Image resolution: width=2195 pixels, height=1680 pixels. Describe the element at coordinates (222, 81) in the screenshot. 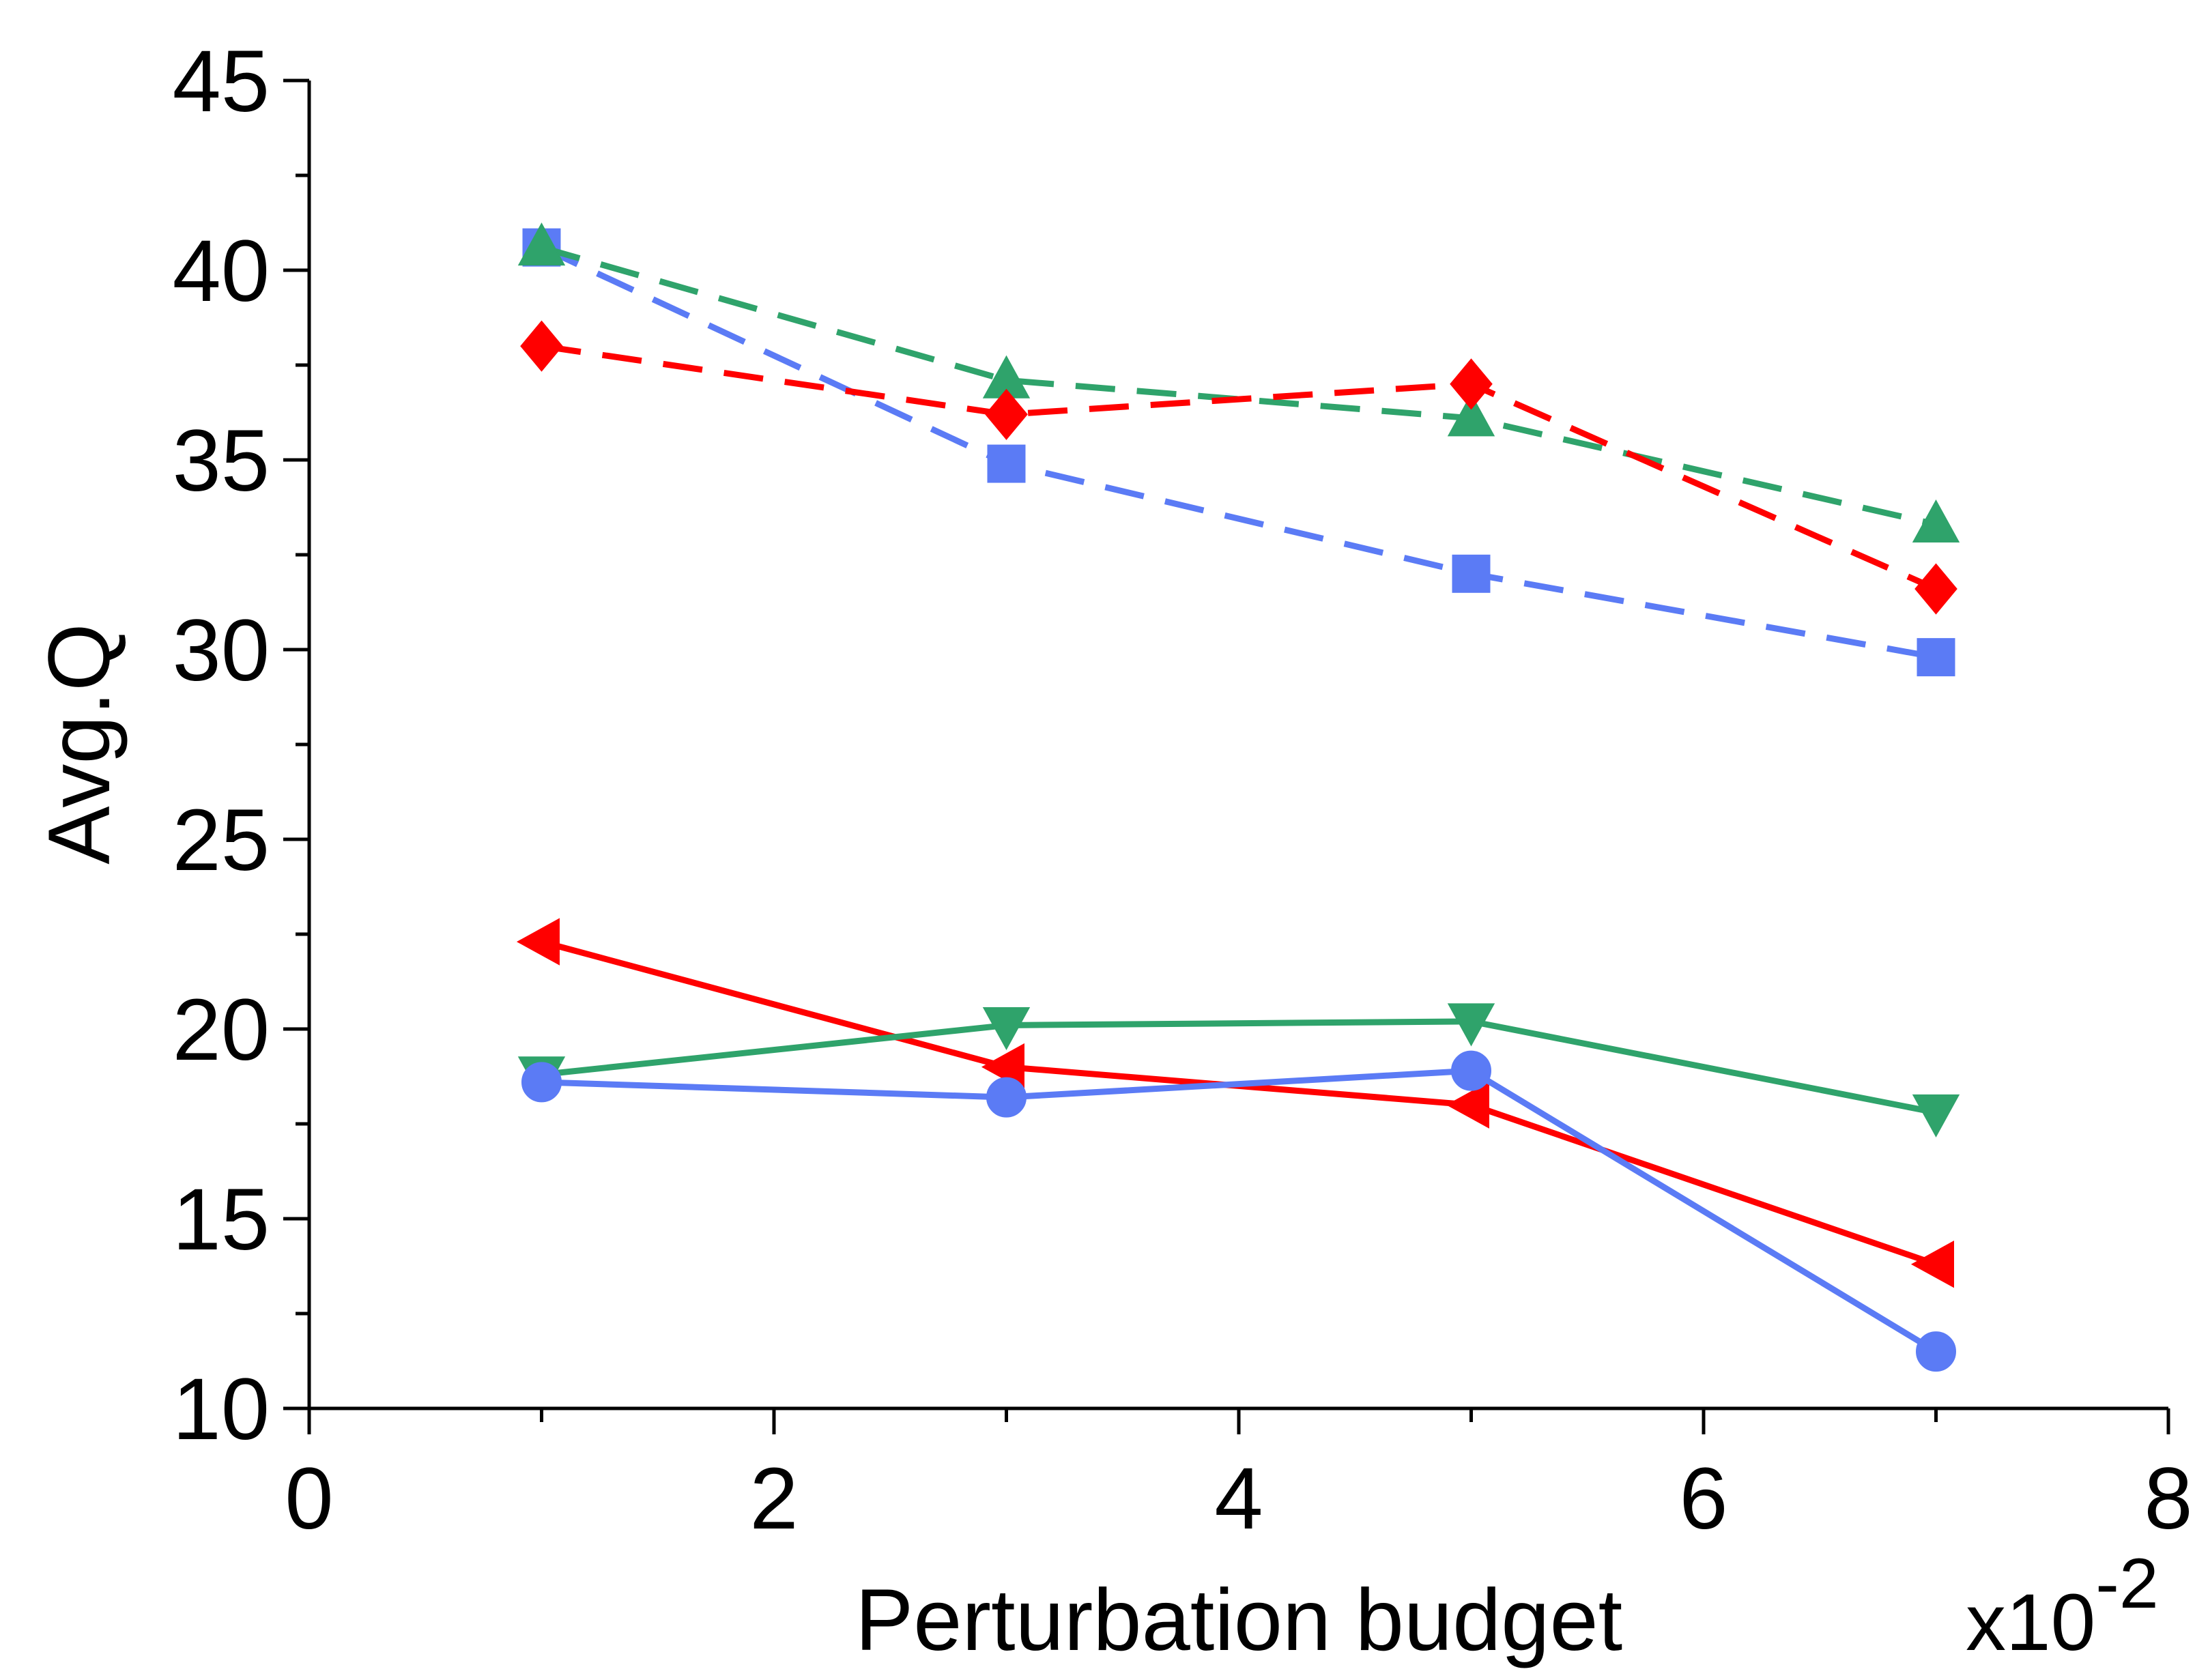

I see `y-tick-label: 45` at that location.